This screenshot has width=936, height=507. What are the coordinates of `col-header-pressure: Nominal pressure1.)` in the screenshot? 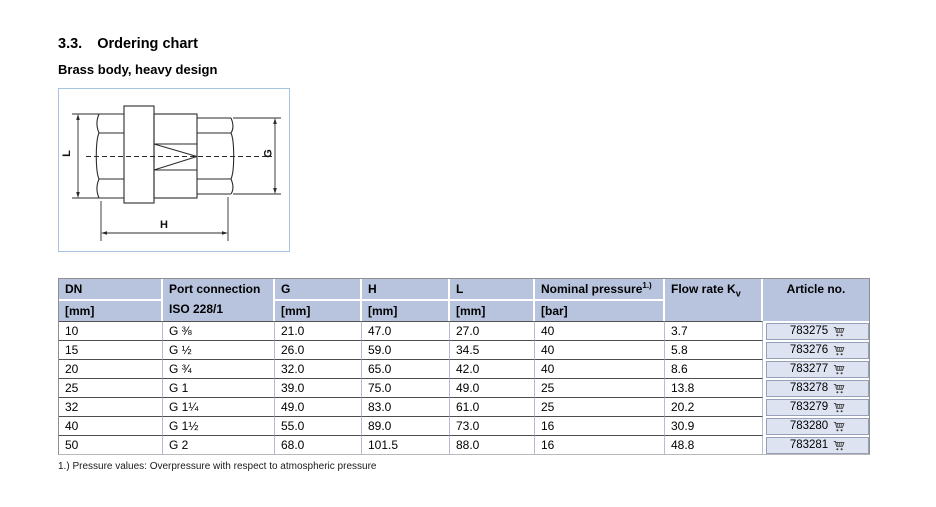 It's located at (600, 290).